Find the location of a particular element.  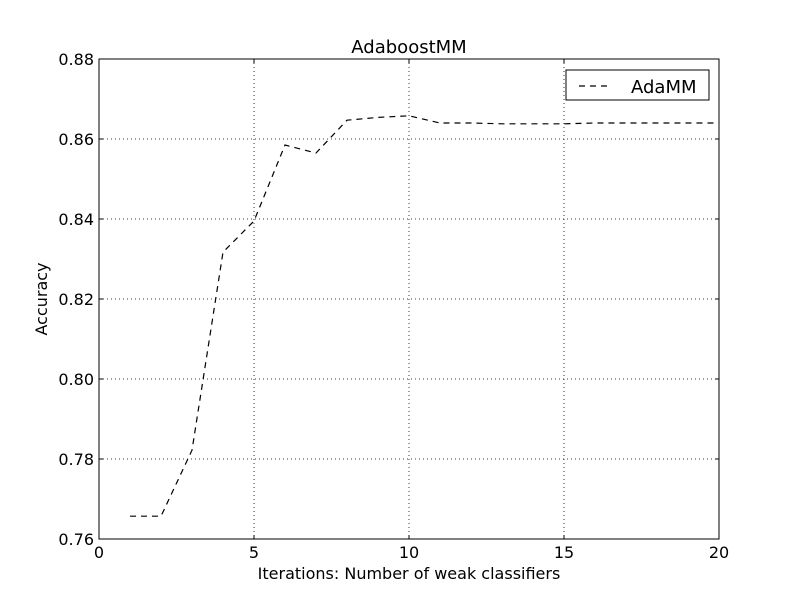

legend-label-adamm: AdaMM is located at coordinates (664, 87).